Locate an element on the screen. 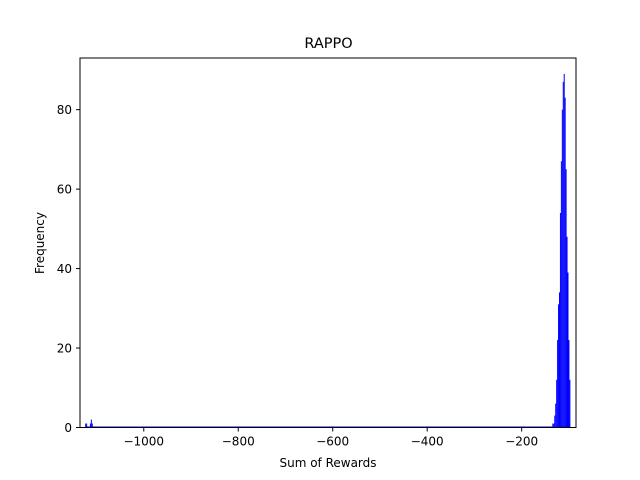 Image resolution: width=640 pixels, height=480 pixels. y-axis-ticks: 0 20 40 60 80 is located at coordinates (68, 269).